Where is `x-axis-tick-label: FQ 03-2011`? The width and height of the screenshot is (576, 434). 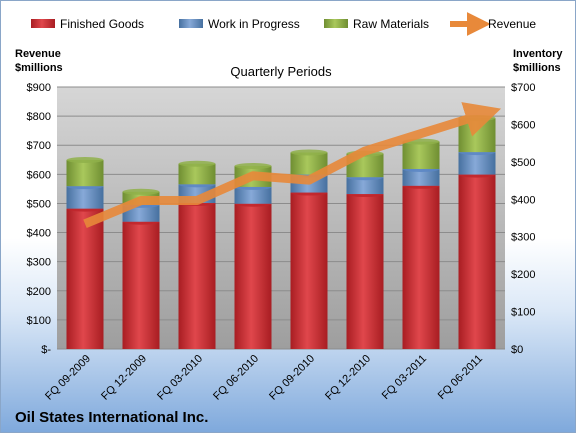
x-axis-tick-label: FQ 03-2011 is located at coordinates (404, 377).